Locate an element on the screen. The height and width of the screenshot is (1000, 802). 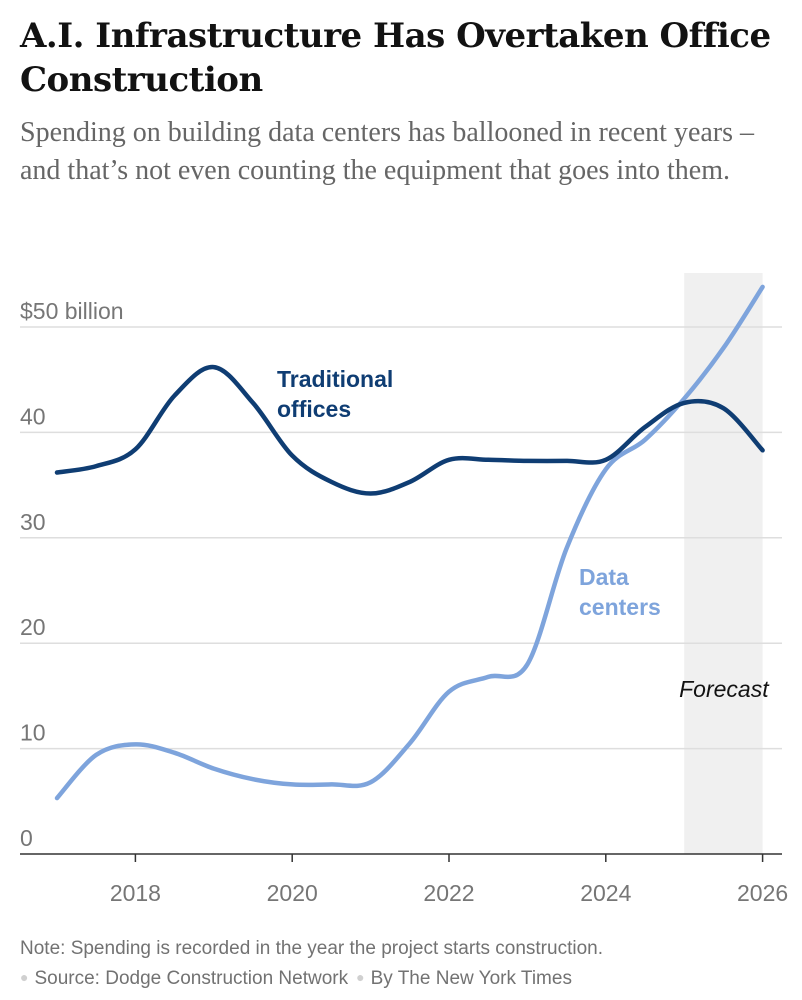
x-tick-label: 2018 is located at coordinates (135, 893).